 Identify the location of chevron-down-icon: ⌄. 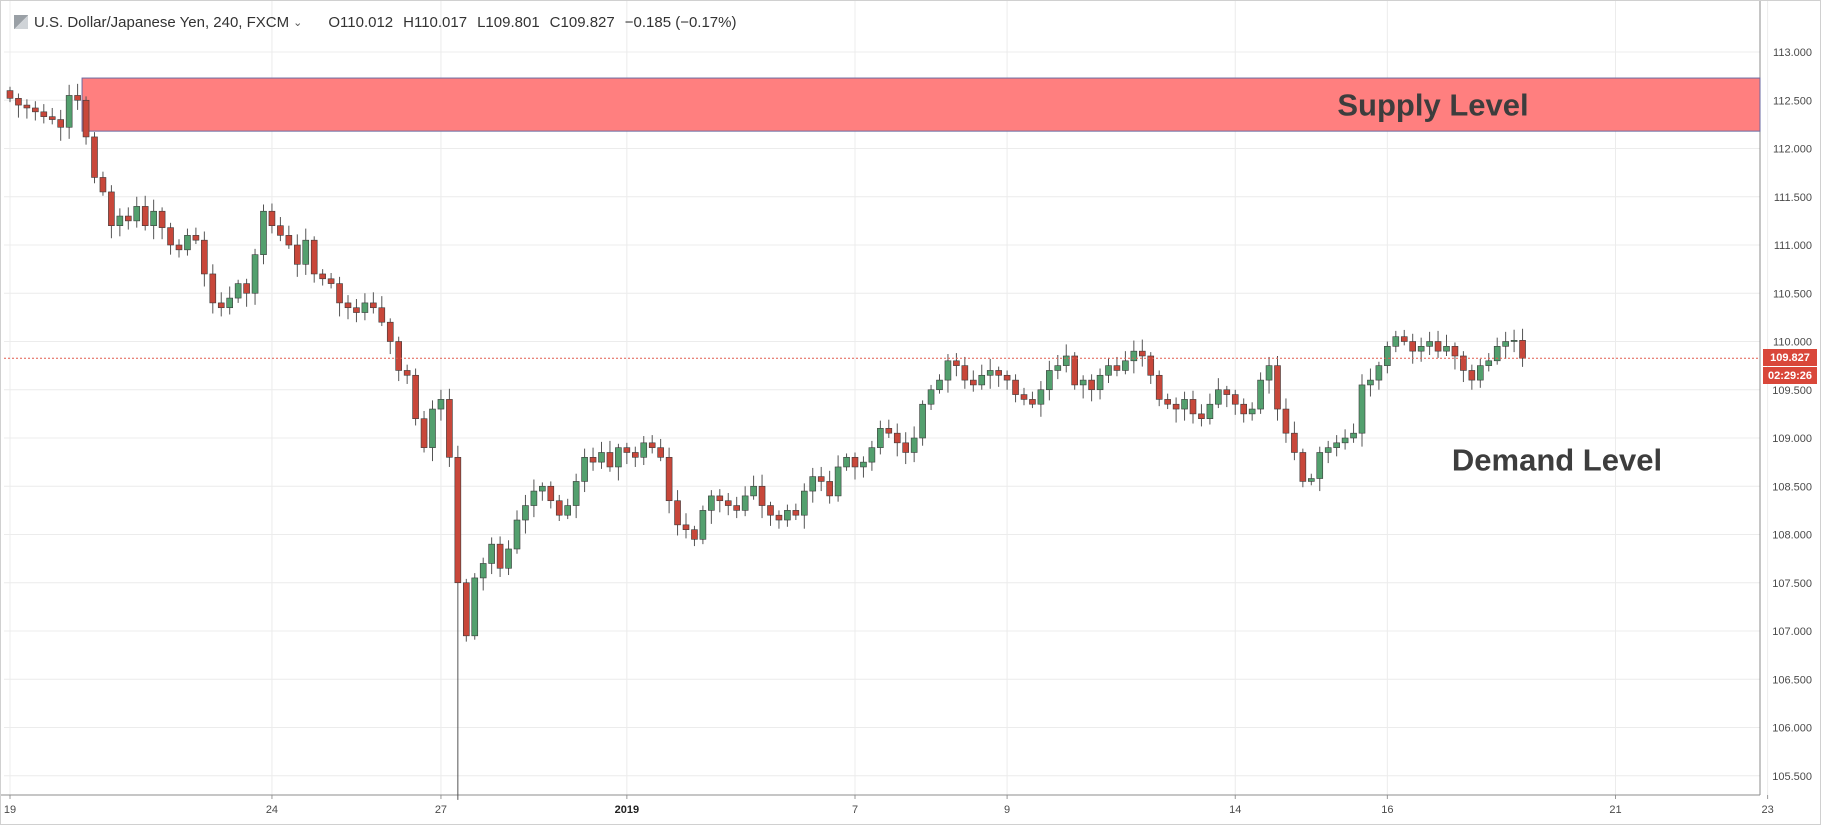
(298, 22).